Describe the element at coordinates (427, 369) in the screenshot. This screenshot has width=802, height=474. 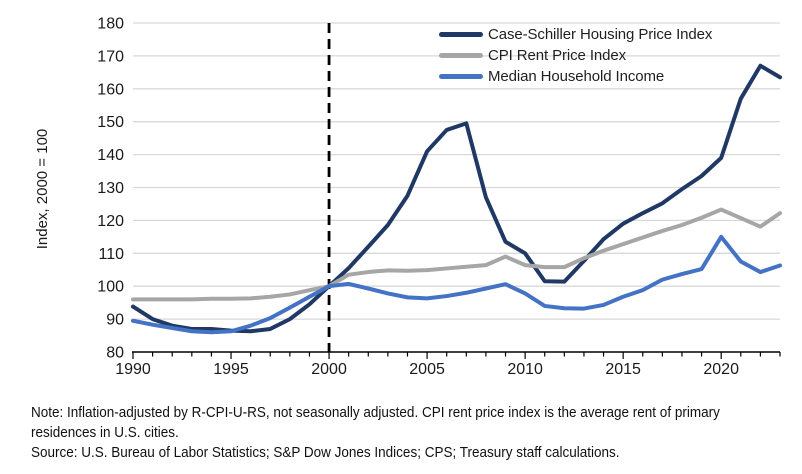
I see `x-axis-tick-label: 2005` at that location.